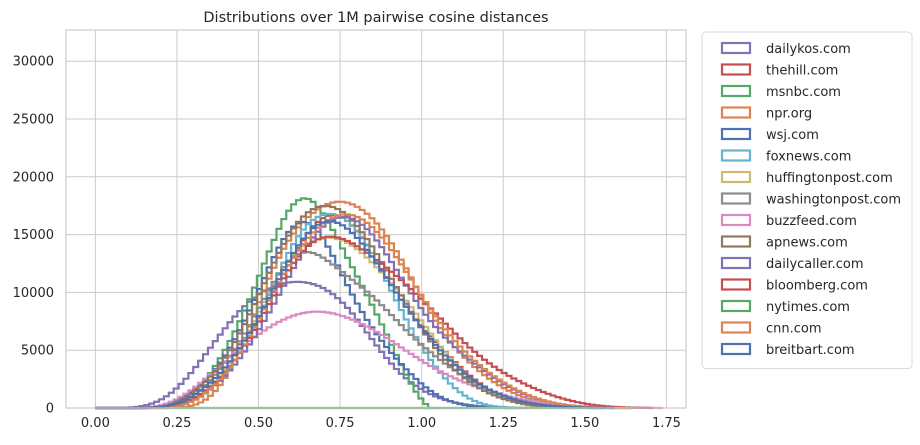  Describe the element at coordinates (792, 135) in the screenshot. I see `legend-label: wsj.com` at that location.